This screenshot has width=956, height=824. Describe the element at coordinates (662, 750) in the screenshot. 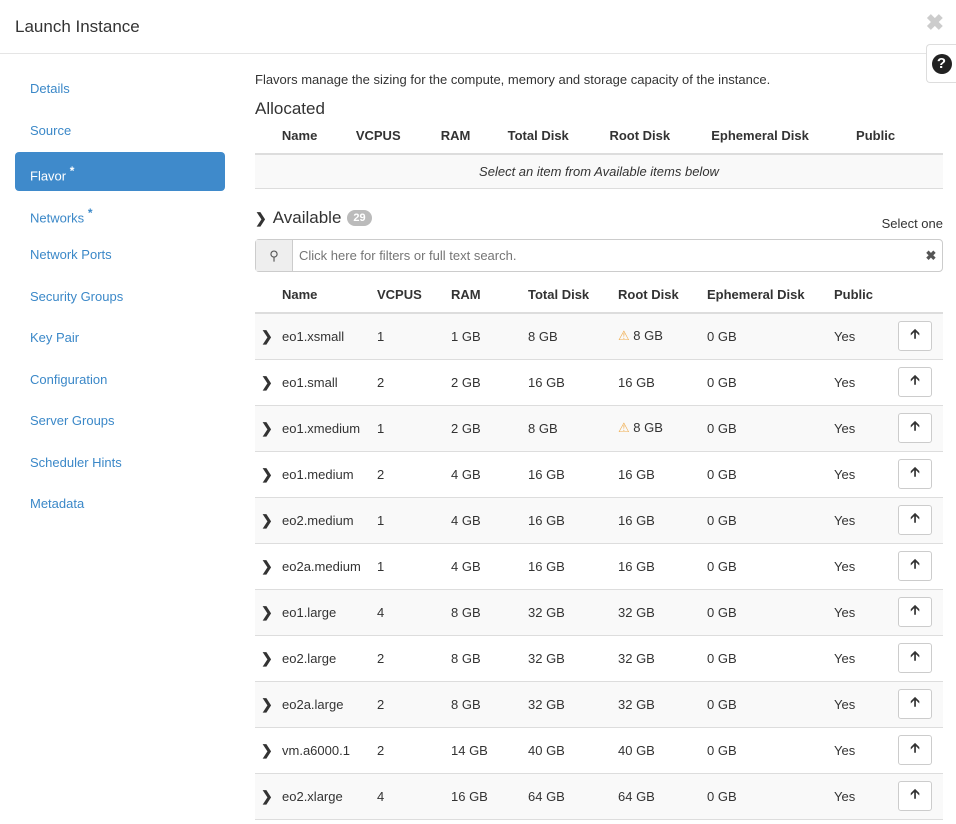

I see `cell: 40 GB` at that location.